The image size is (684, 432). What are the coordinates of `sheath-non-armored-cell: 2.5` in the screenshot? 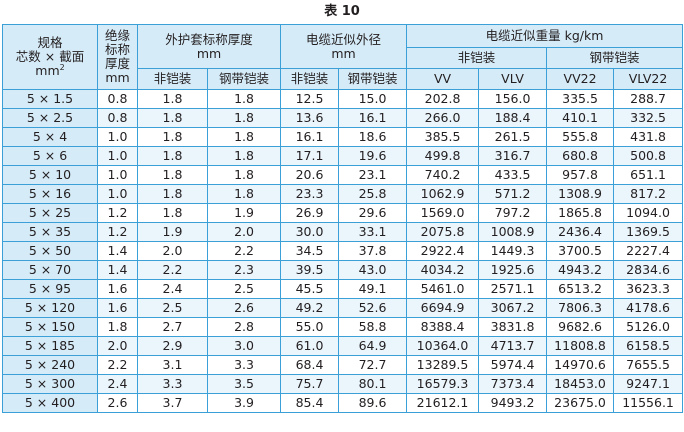 It's located at (172, 308).